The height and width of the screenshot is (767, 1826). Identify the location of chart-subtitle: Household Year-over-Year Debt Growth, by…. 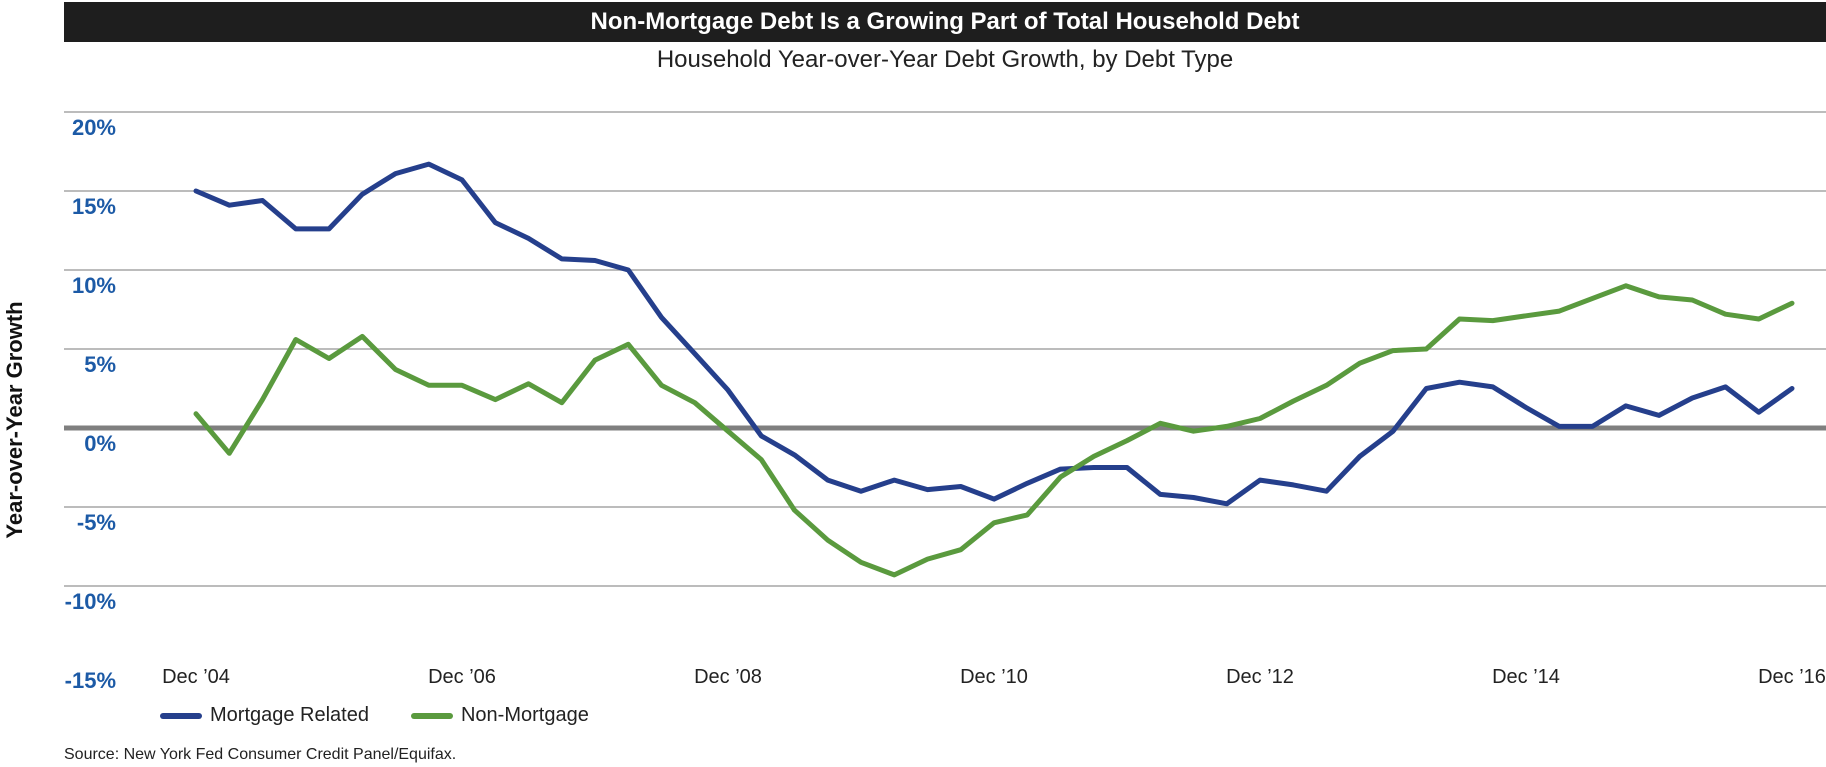
(945, 59).